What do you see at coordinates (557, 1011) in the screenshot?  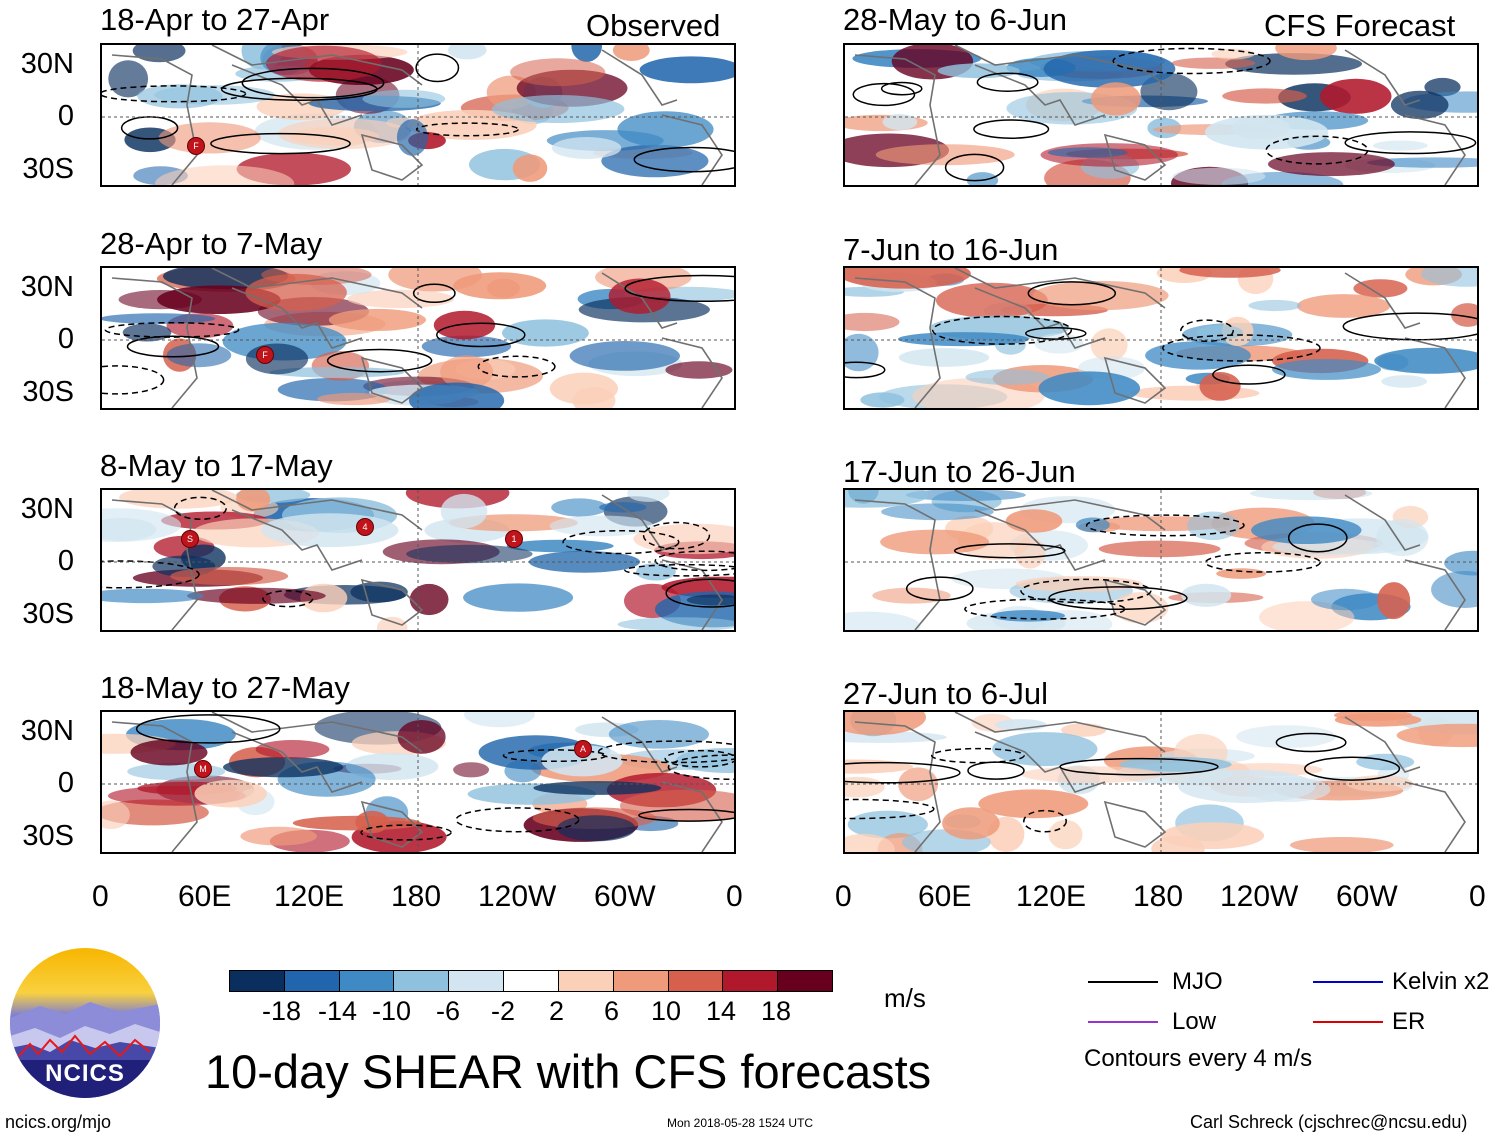 I see `colorbar-label: 2` at bounding box center [557, 1011].